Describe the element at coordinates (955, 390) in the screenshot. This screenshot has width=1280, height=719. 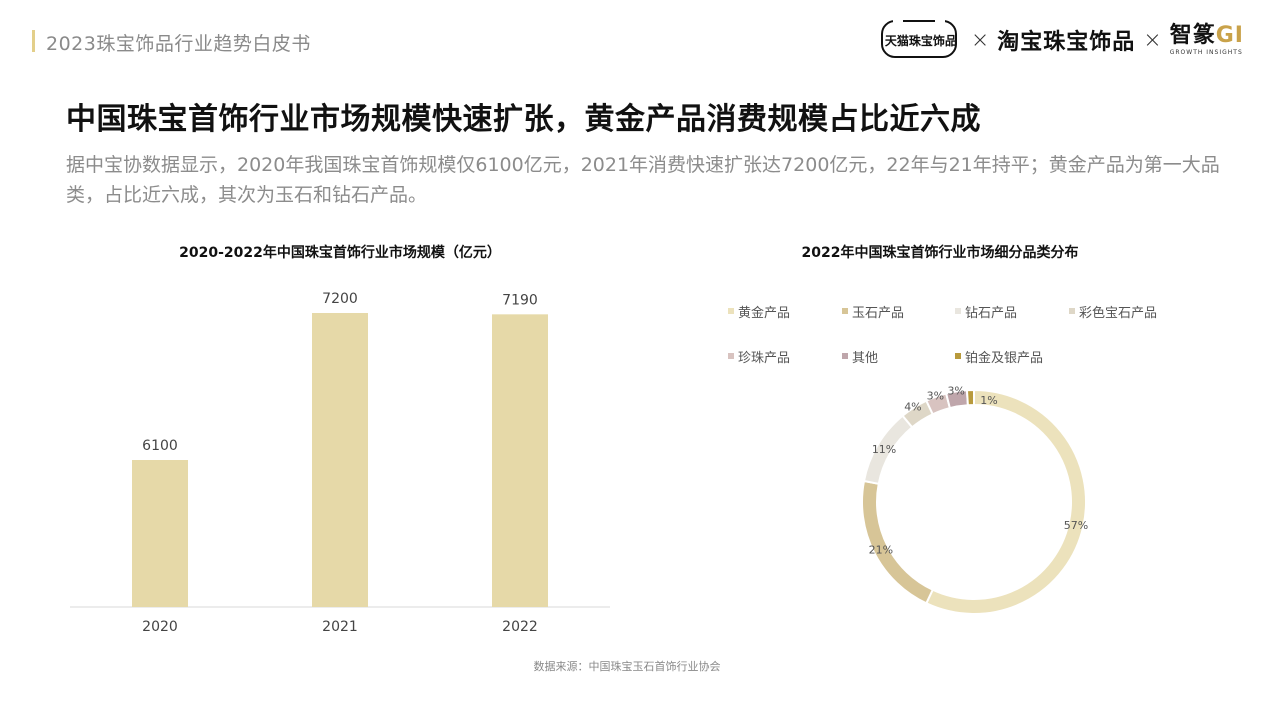
I see `donut-slice-label-5: 3%` at that location.